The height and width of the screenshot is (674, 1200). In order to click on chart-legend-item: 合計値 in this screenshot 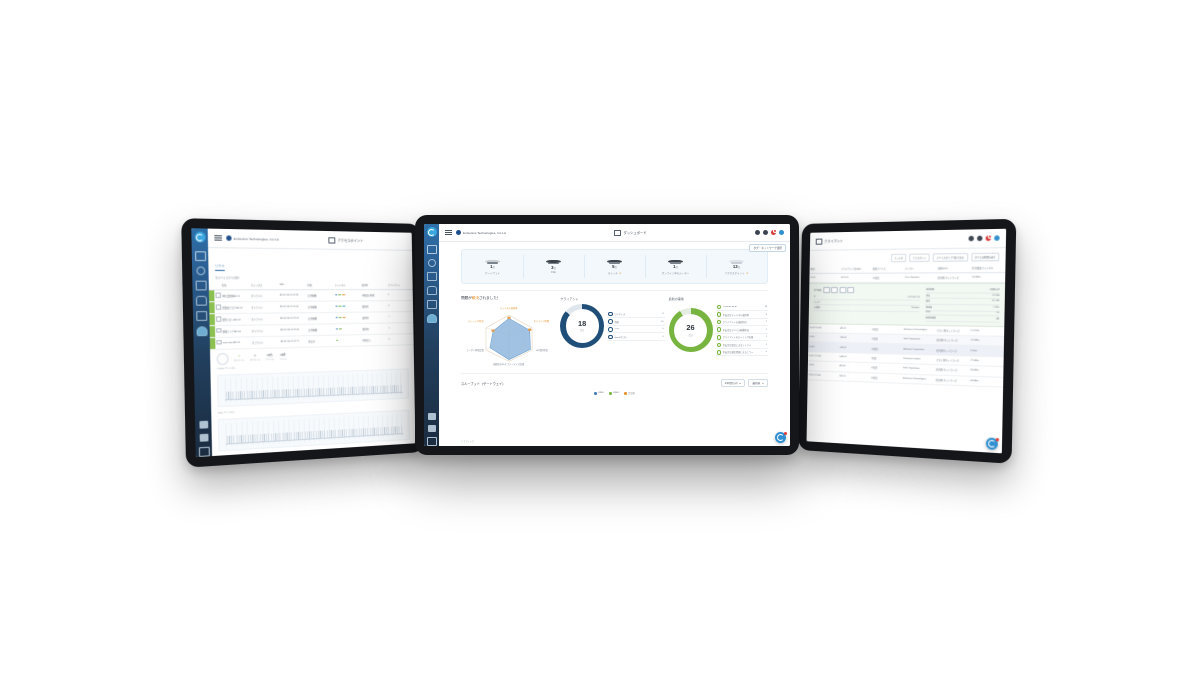, I will do `click(629, 393)`.